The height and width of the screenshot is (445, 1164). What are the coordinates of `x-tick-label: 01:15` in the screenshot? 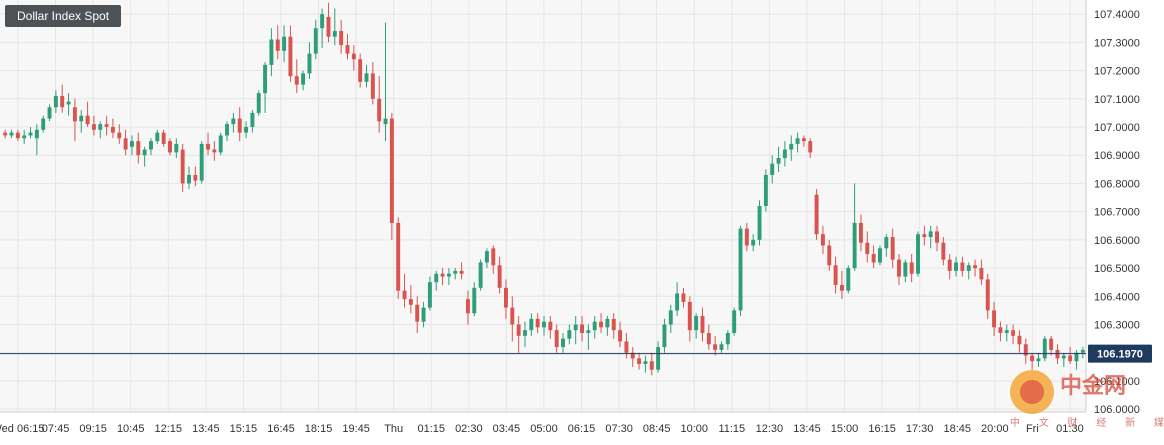 It's located at (431, 429).